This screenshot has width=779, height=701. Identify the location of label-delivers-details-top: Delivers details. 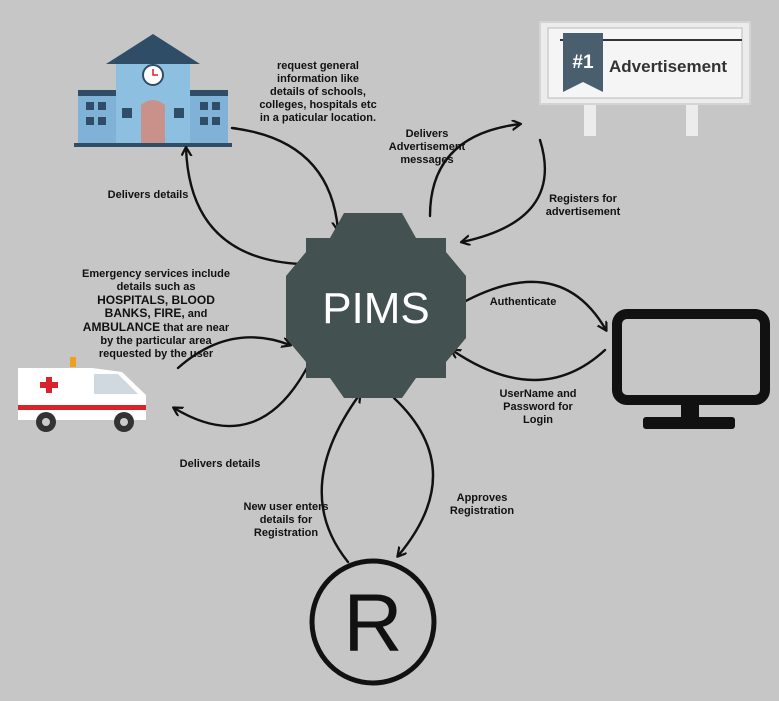
(148, 195).